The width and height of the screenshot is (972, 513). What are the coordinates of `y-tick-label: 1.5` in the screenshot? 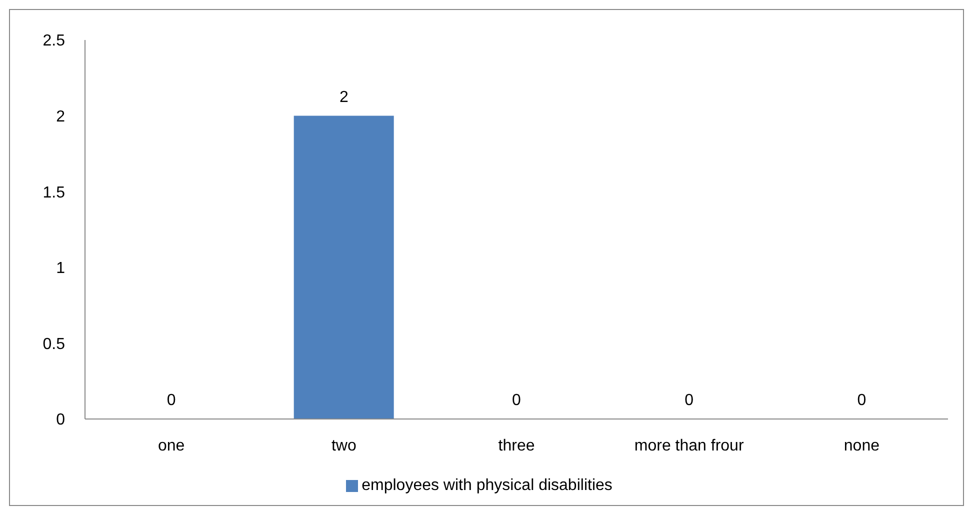 It's located at (54, 193).